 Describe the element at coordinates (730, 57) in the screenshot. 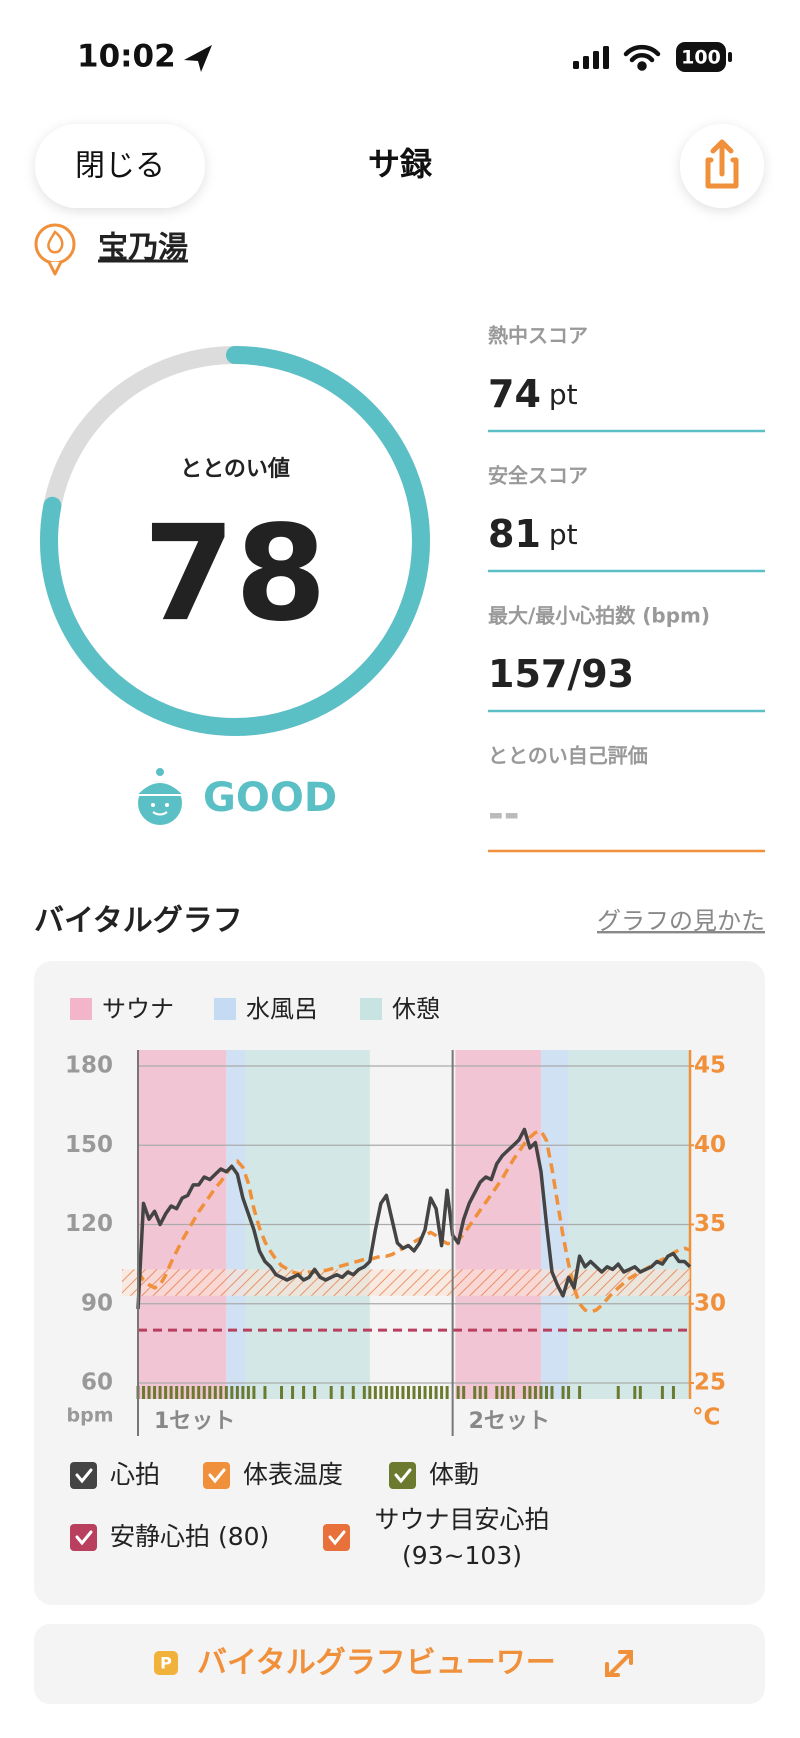

I see `battery-nub` at that location.